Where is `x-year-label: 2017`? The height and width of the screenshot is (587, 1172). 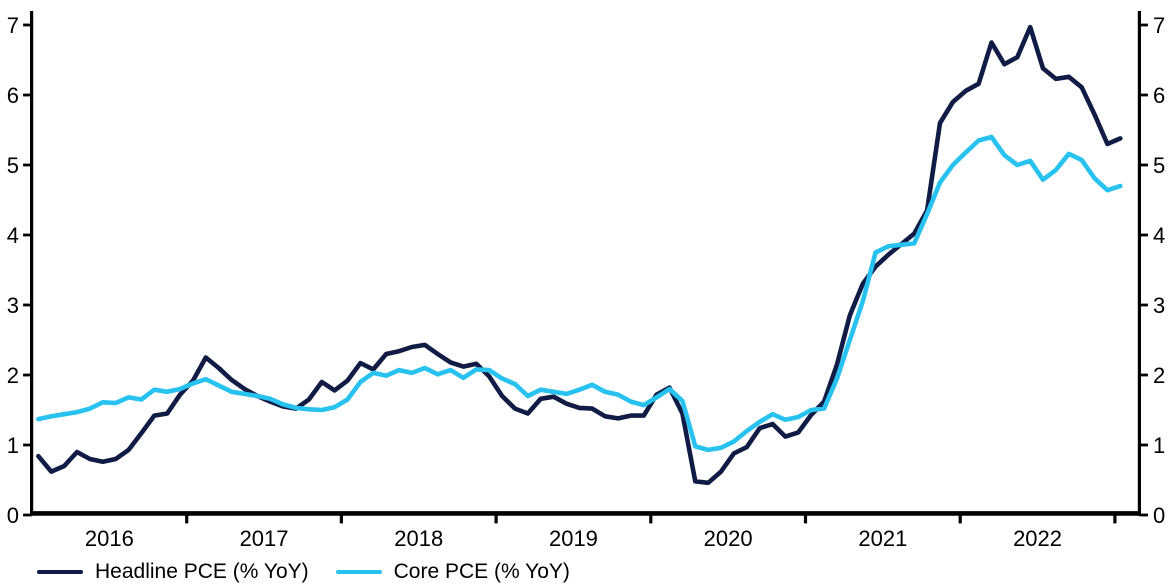 x-year-label: 2017 is located at coordinates (264, 538).